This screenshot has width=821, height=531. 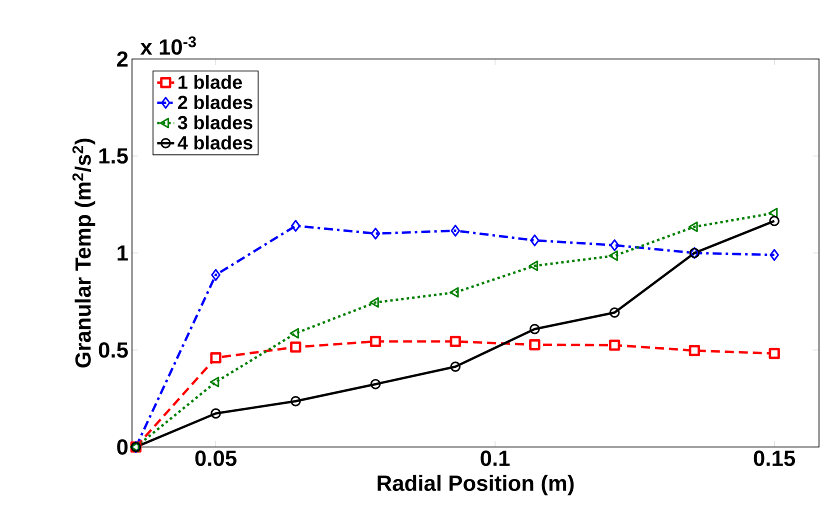 What do you see at coordinates (113, 350) in the screenshot?
I see `y-tick-label: 0.5` at bounding box center [113, 350].